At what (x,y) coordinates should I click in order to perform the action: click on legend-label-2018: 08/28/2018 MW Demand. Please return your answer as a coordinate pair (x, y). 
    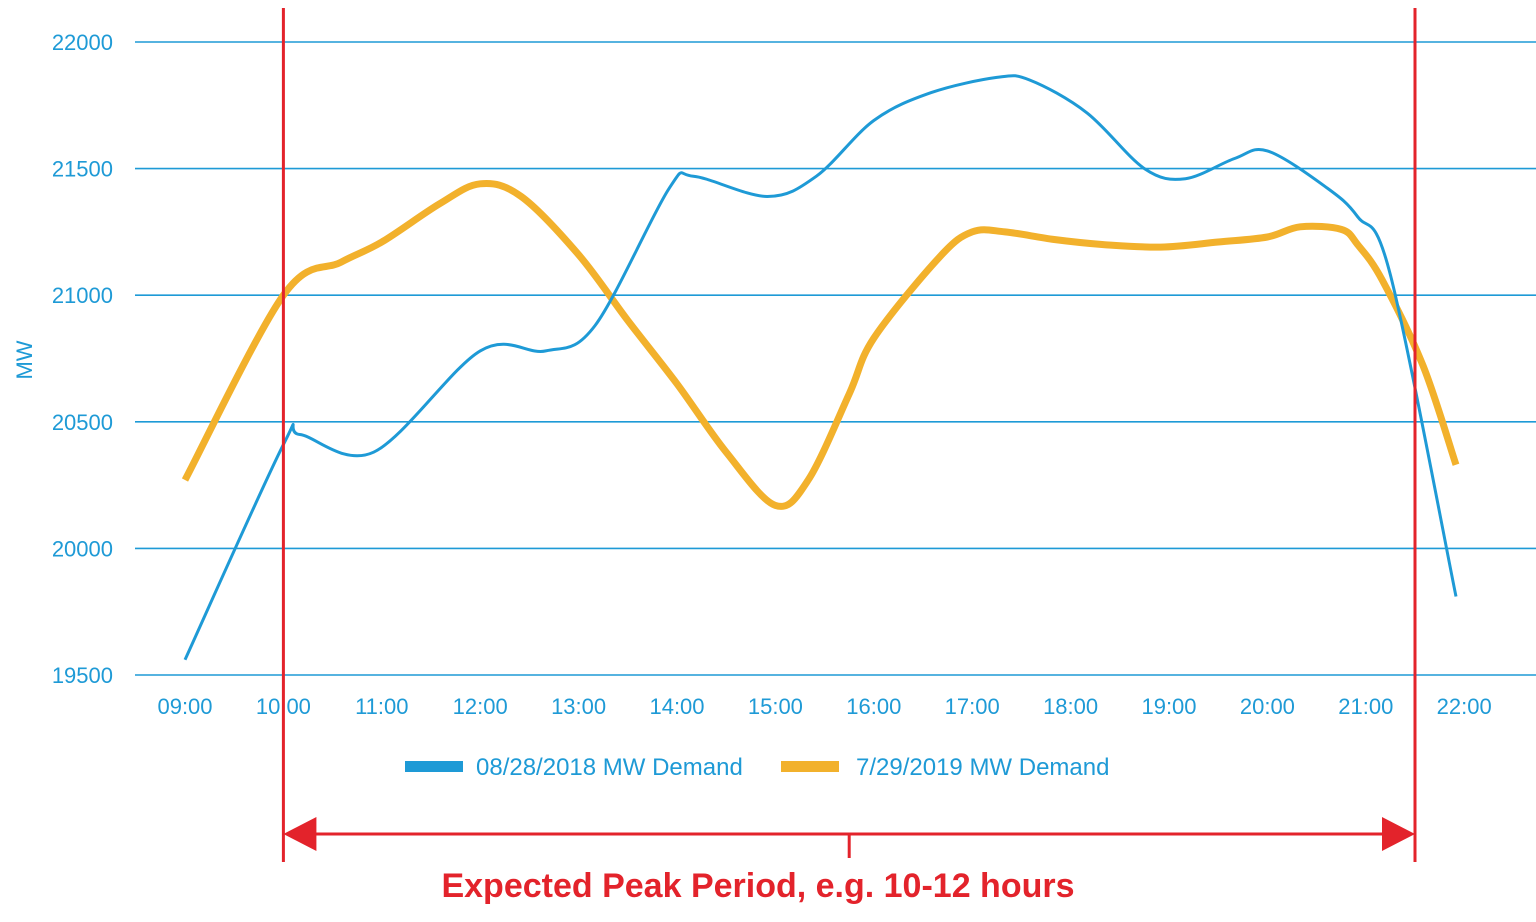
    Looking at the image, I should click on (609, 767).